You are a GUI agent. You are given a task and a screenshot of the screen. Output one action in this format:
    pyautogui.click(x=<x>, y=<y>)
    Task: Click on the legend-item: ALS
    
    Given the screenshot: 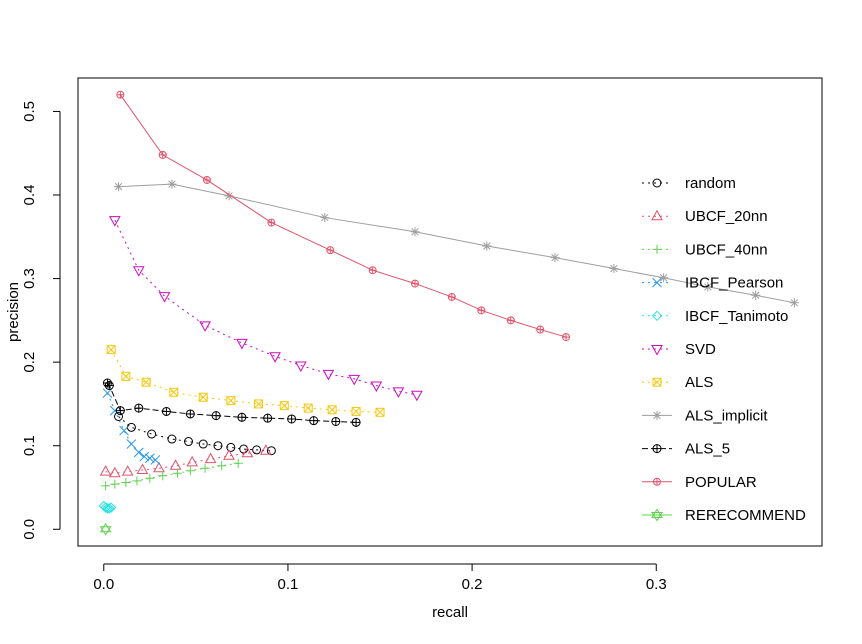 What is the action you would take?
    pyautogui.click(x=677, y=382)
    